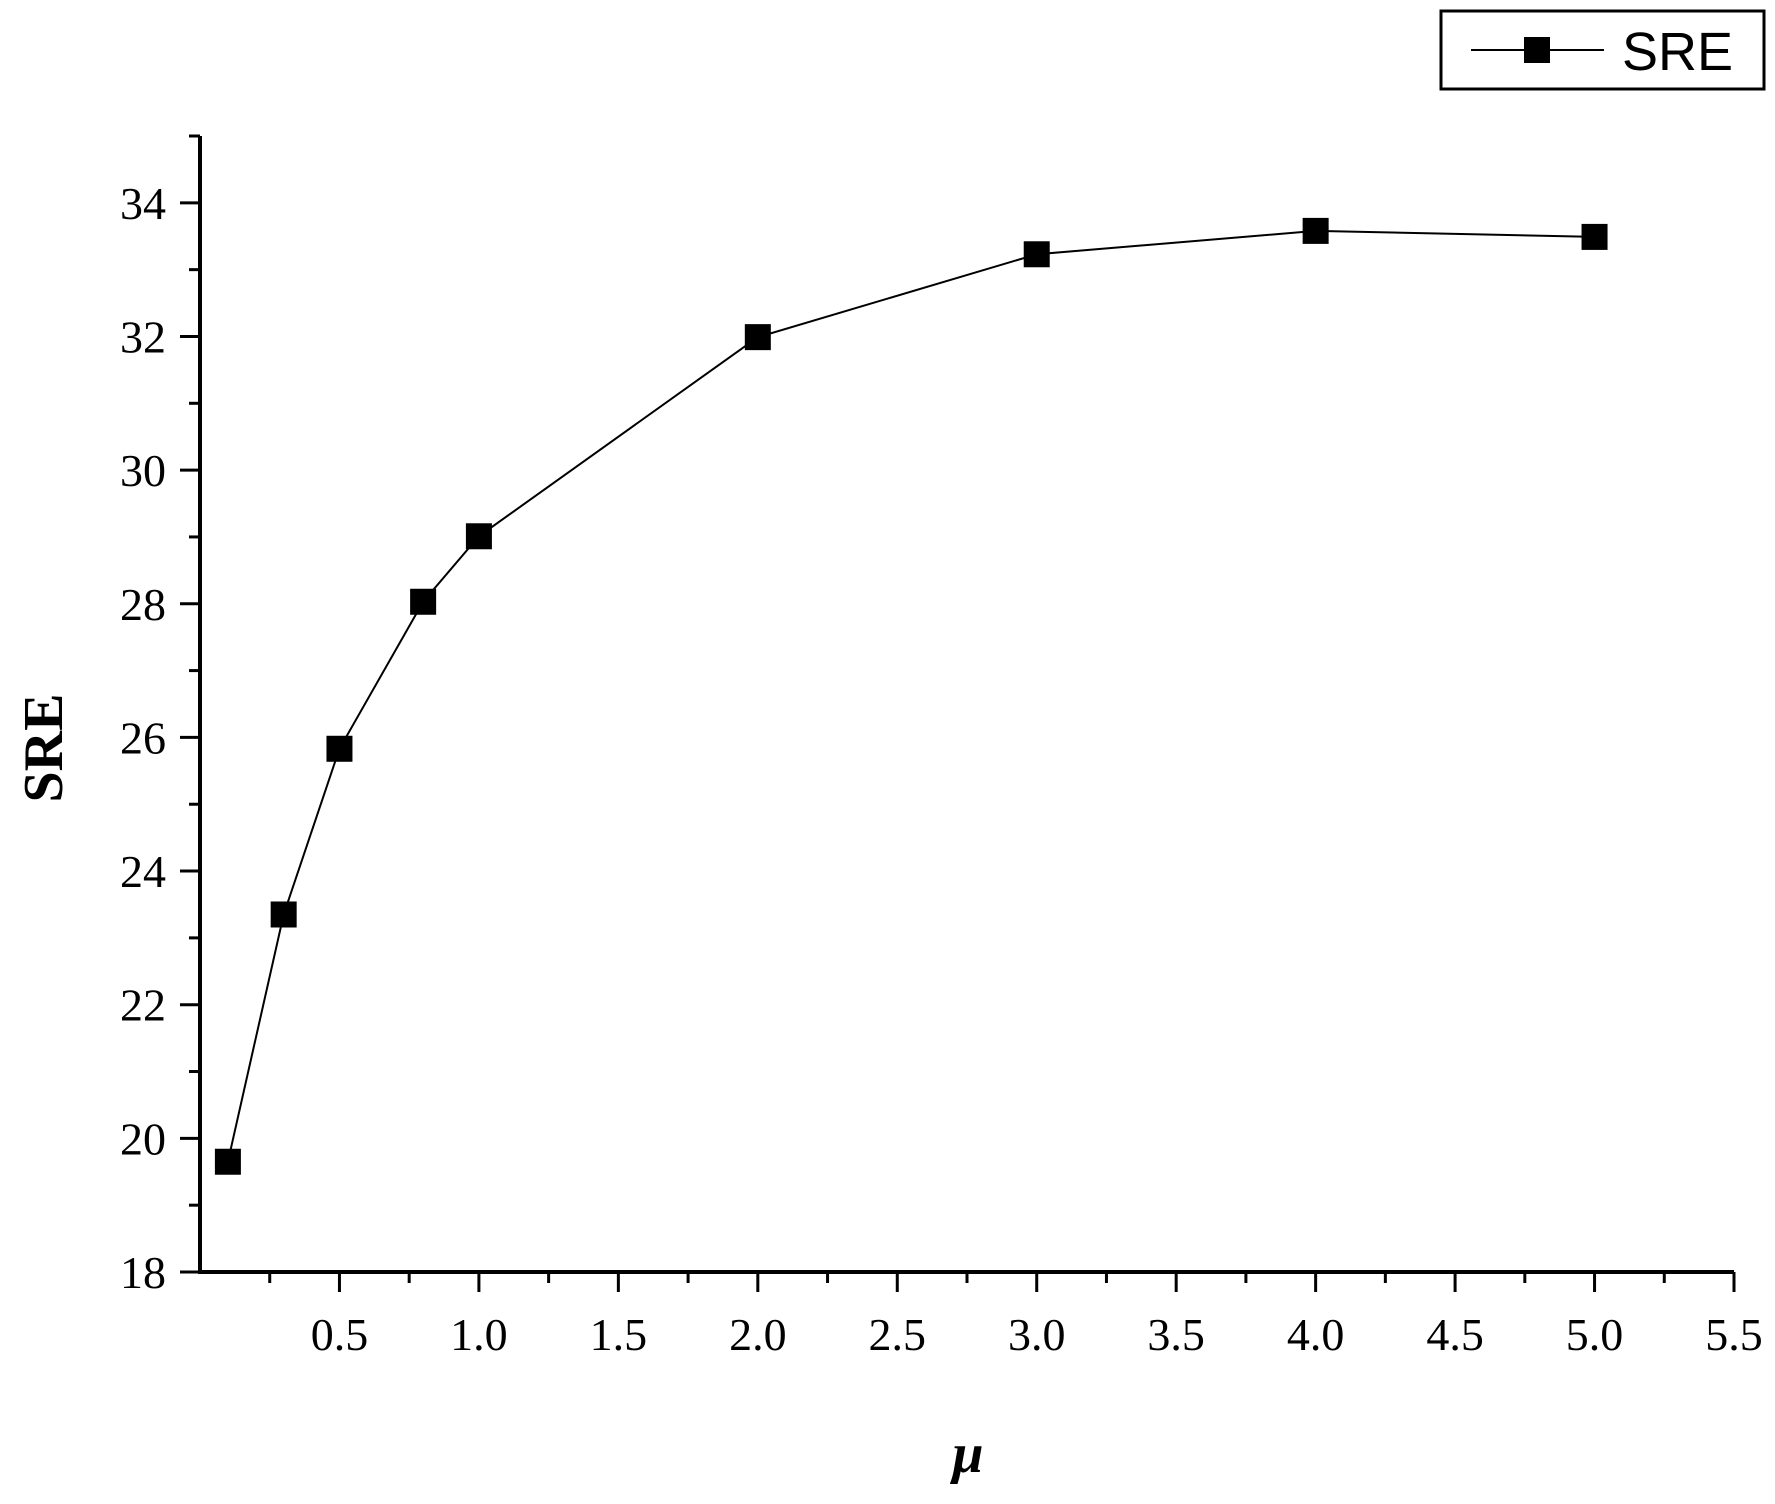 The image size is (1775, 1504). Describe the element at coordinates (898, 1334) in the screenshot. I see `x-tick-label: 2.5` at that location.